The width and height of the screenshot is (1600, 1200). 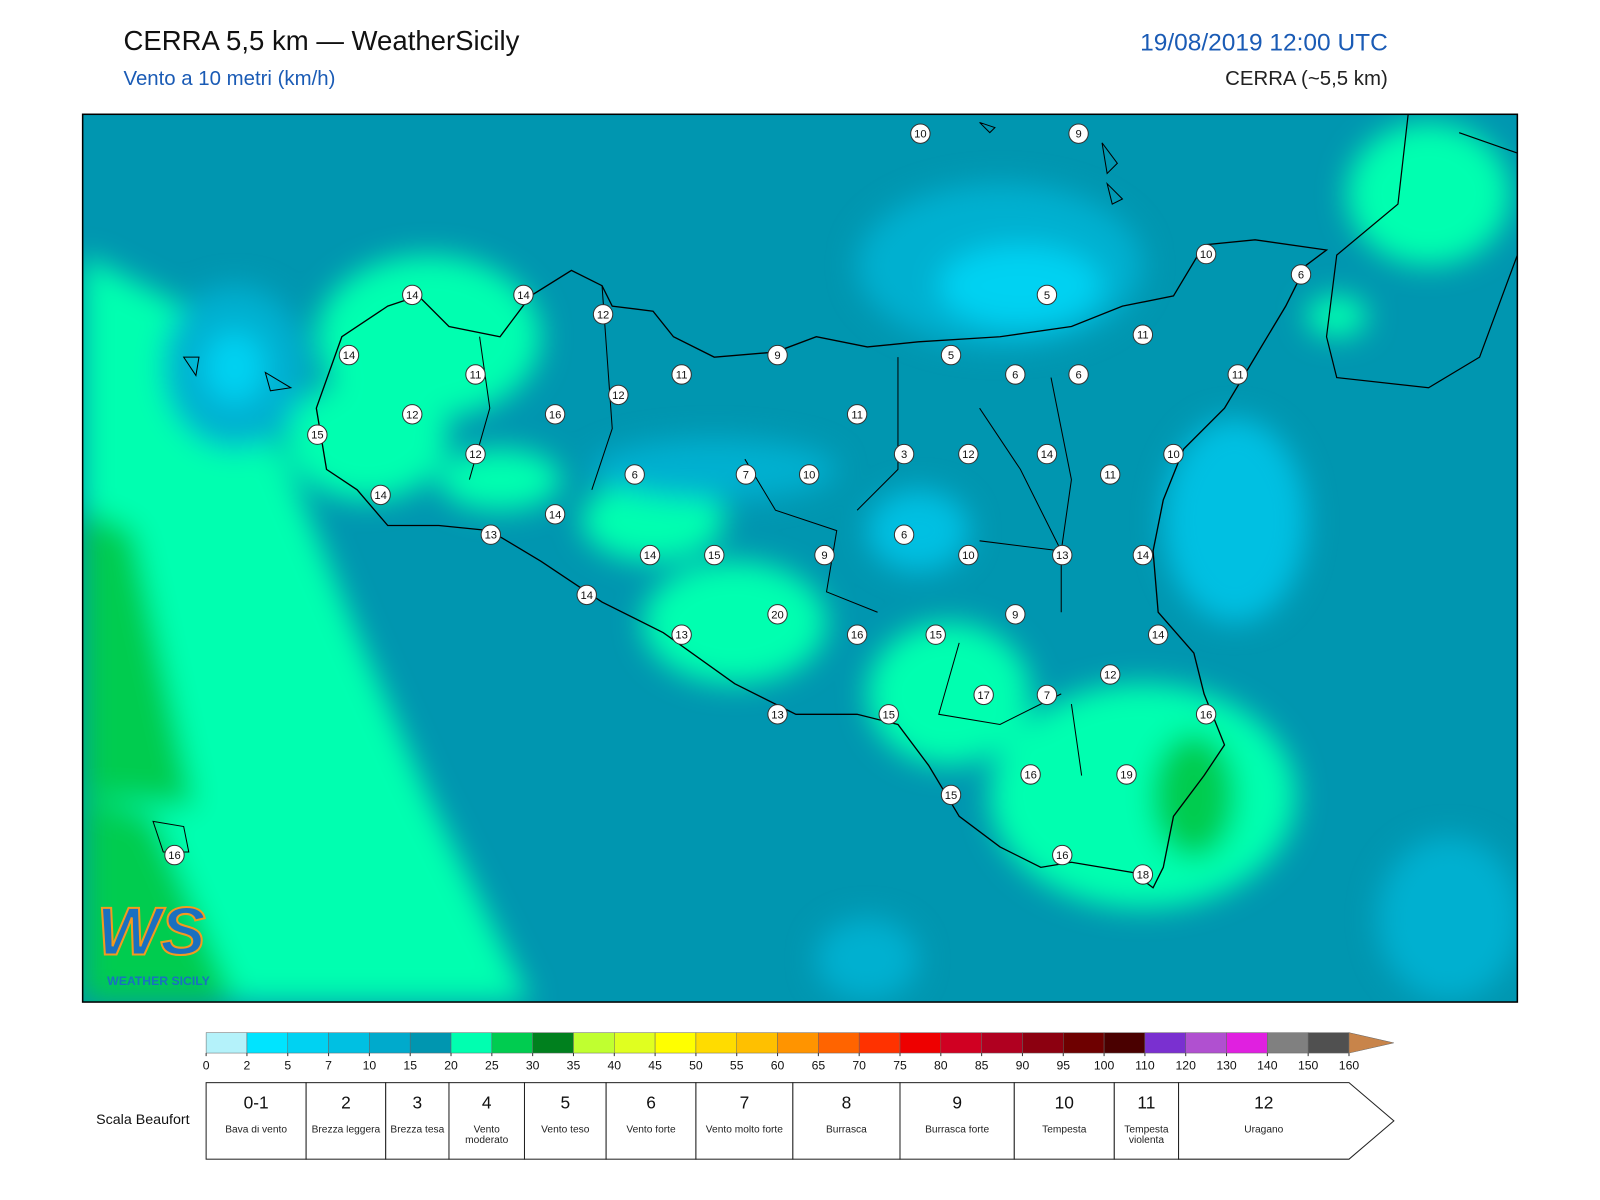 What do you see at coordinates (1063, 1066) in the screenshot?
I see `colorbar-tick-label: 95` at bounding box center [1063, 1066].